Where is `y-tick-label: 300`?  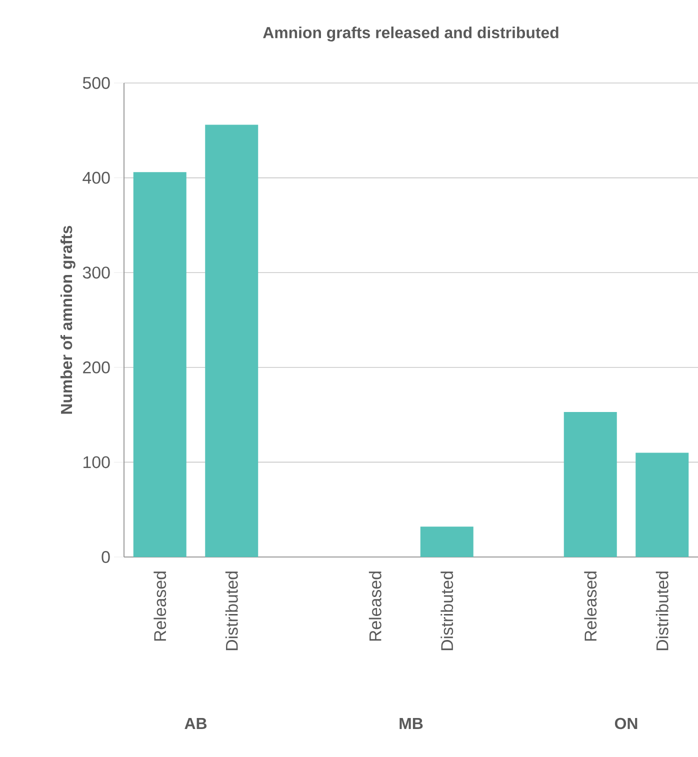 y-tick-label: 300 is located at coordinates (96, 272).